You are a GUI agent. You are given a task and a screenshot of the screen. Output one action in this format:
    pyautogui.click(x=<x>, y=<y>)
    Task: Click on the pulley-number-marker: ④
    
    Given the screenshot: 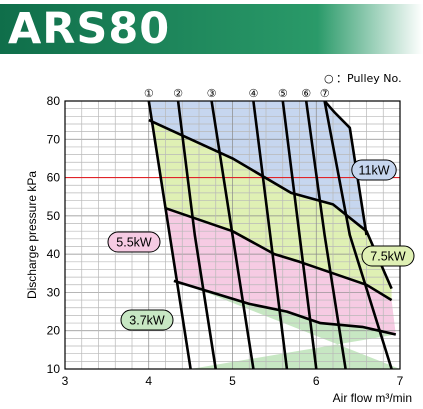 What is the action you would take?
    pyautogui.click(x=254, y=93)
    